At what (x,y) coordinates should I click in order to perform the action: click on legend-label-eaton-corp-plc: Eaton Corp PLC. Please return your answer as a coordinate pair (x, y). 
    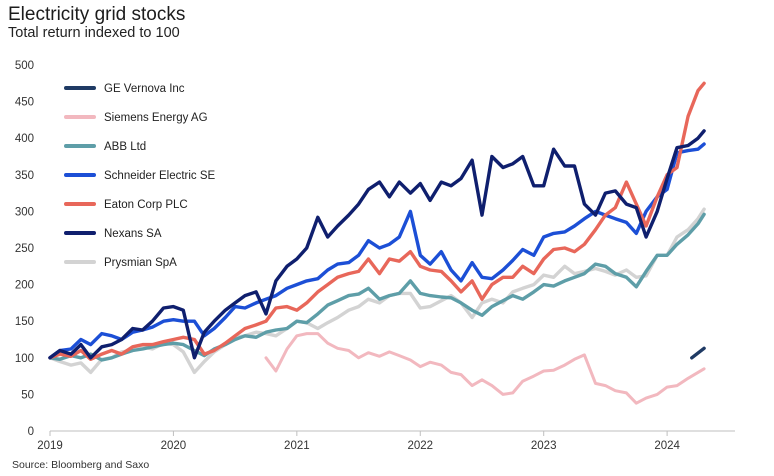
    Looking at the image, I should click on (146, 205).